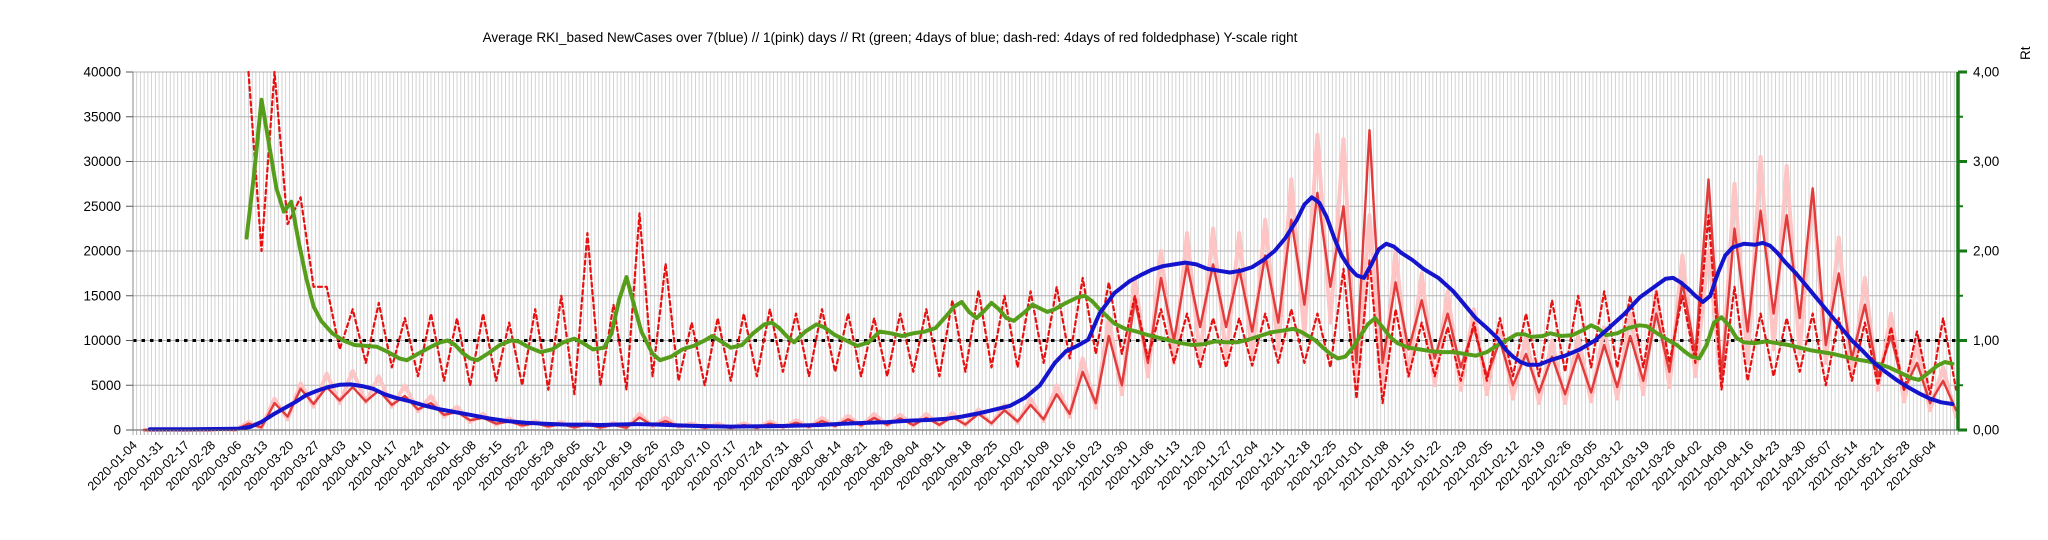  I want to click on right-axis-tick-label: 0,00, so click(1986, 430).